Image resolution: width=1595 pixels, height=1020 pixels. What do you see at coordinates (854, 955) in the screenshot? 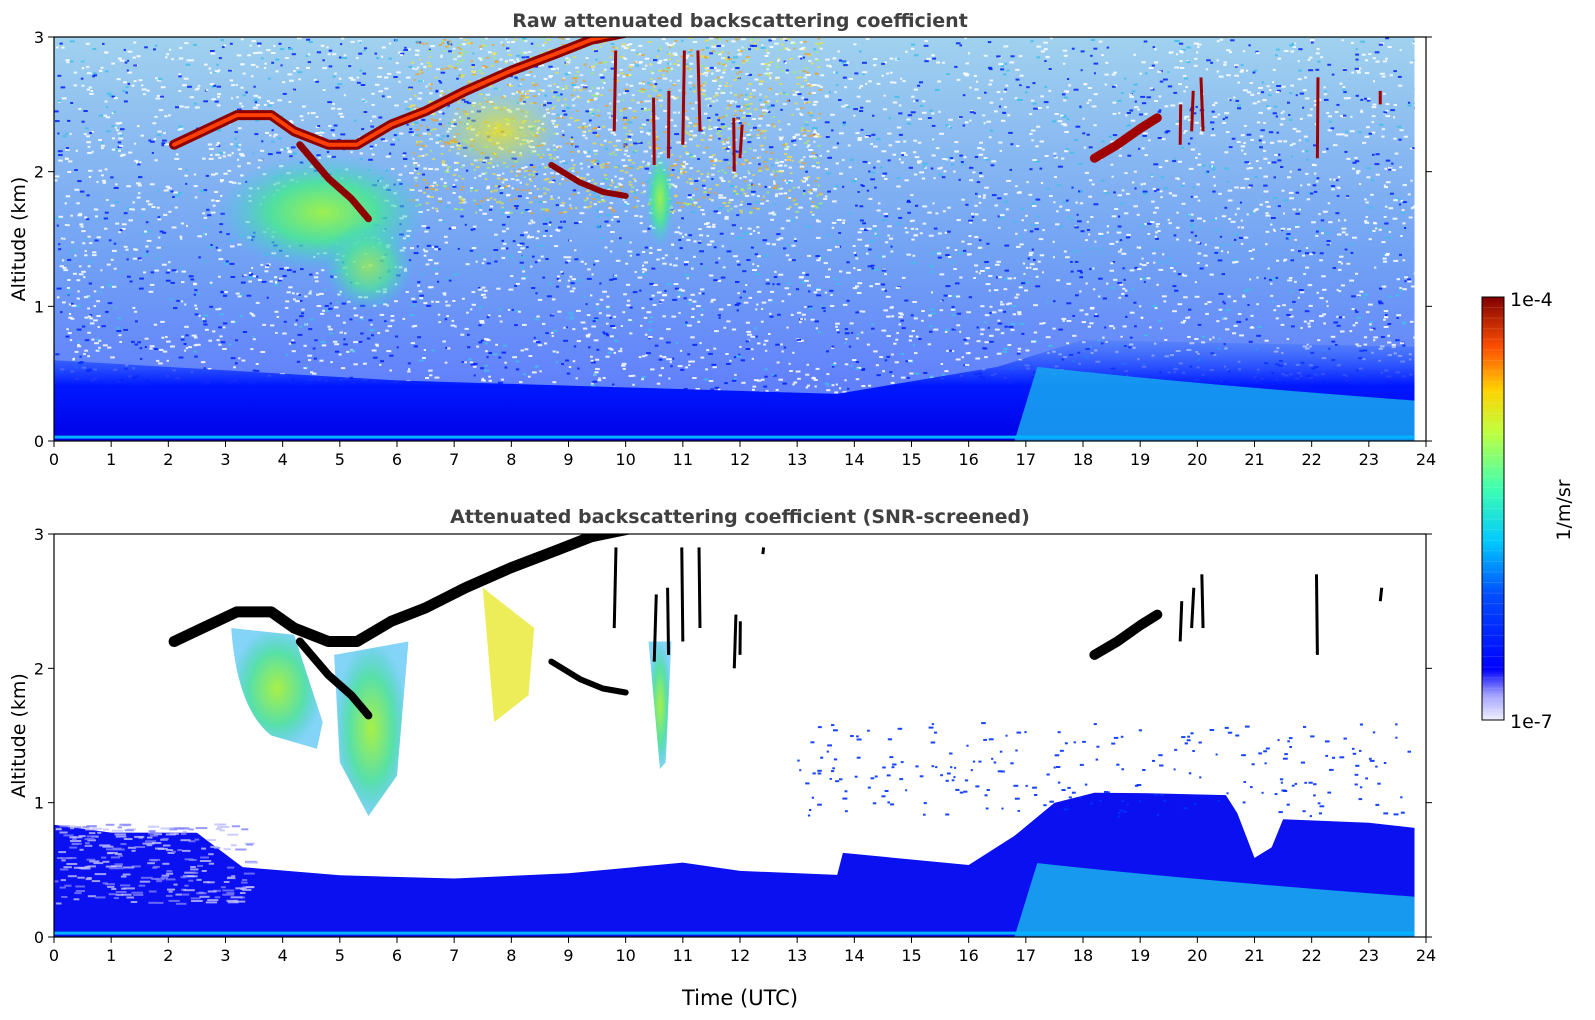
I see `x-tick-label: 14` at bounding box center [854, 955].